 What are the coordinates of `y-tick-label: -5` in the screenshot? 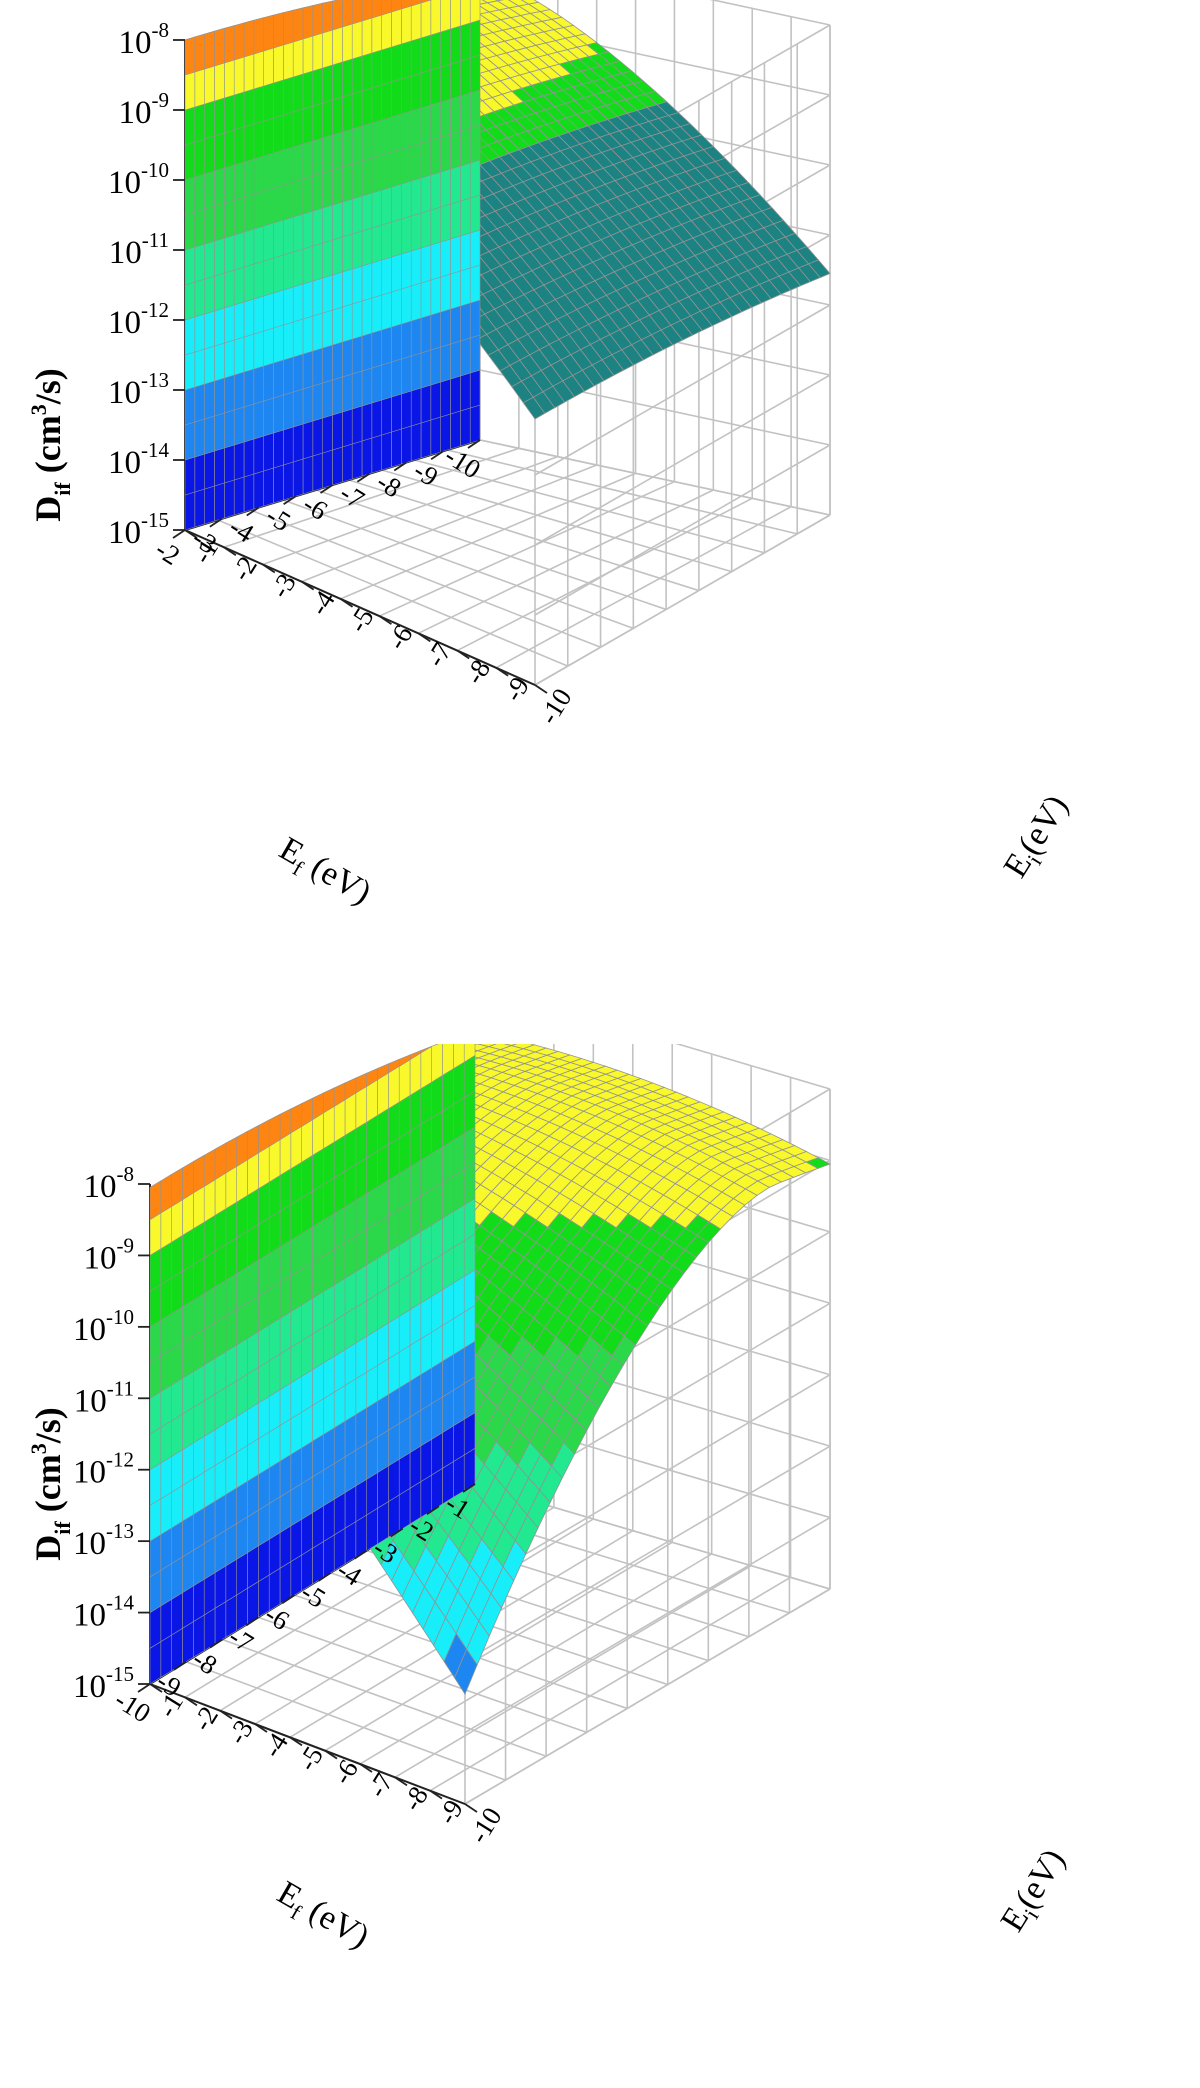 It's located at (360, 620).